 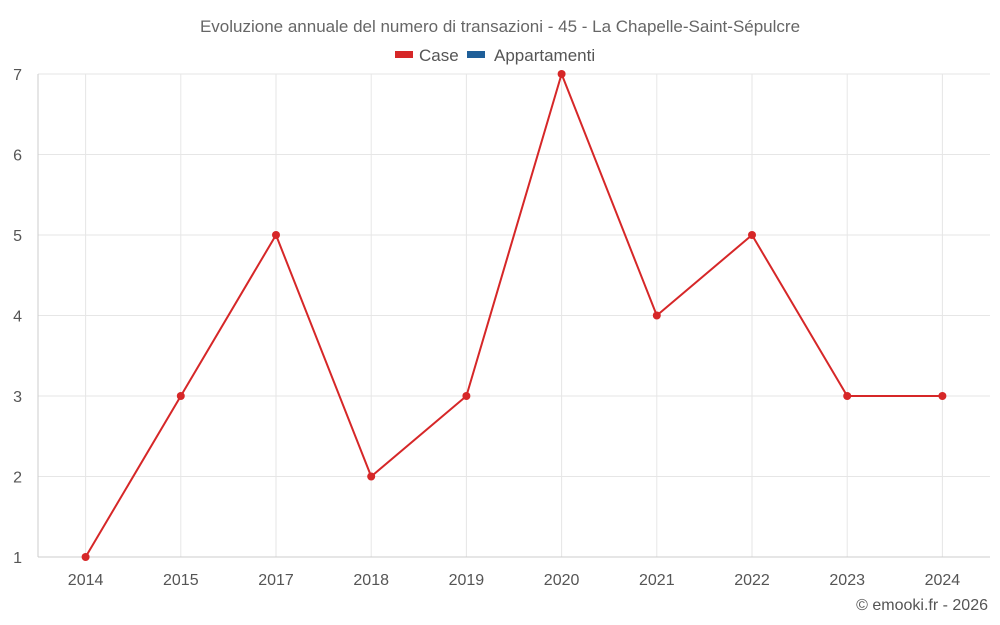 What do you see at coordinates (17, 397) in the screenshot?
I see `y-tick-label: 3` at bounding box center [17, 397].